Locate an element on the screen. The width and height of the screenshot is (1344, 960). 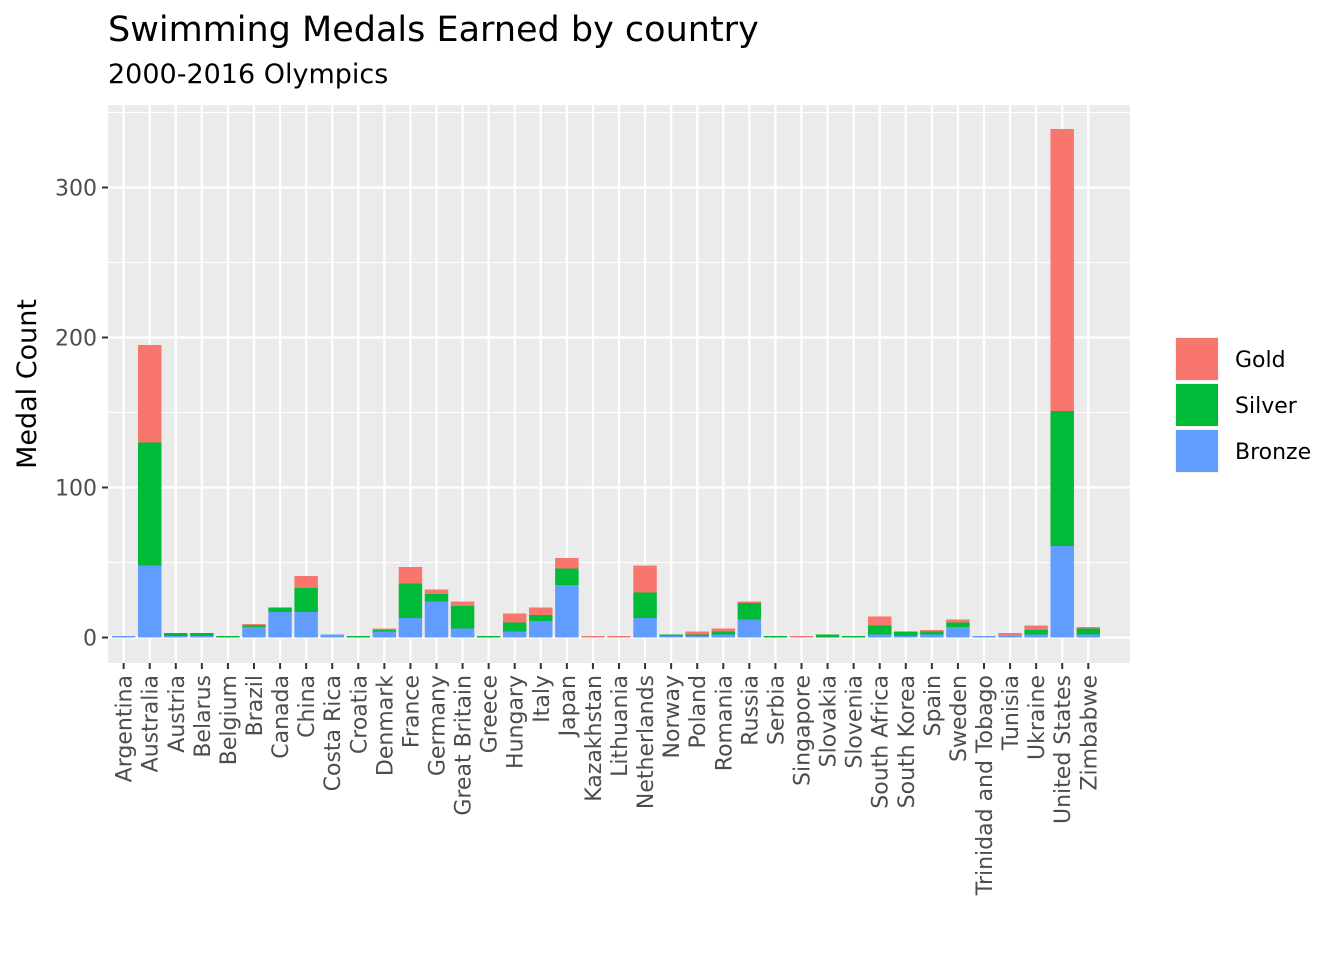
x-tick-label: Spain is located at coordinates (933, 705).